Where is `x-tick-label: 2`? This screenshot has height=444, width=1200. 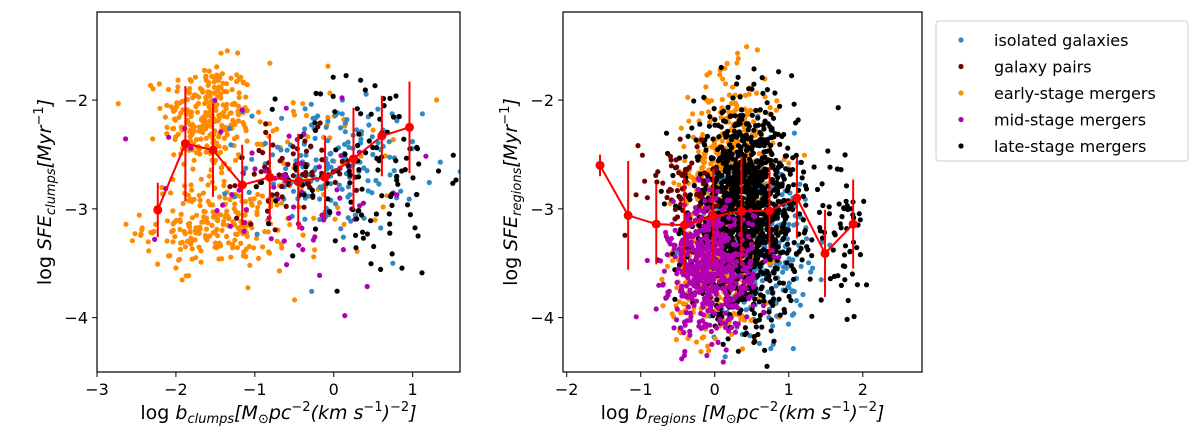
x-tick-label: 2 is located at coordinates (863, 389).